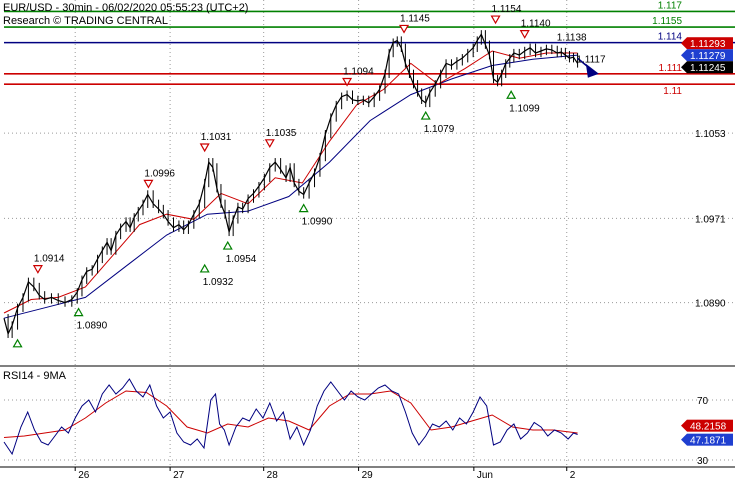 Image resolution: width=735 pixels, height=485 pixels. Describe the element at coordinates (218, 282) in the screenshot. I see `annotation-label: 1.0932` at that location.